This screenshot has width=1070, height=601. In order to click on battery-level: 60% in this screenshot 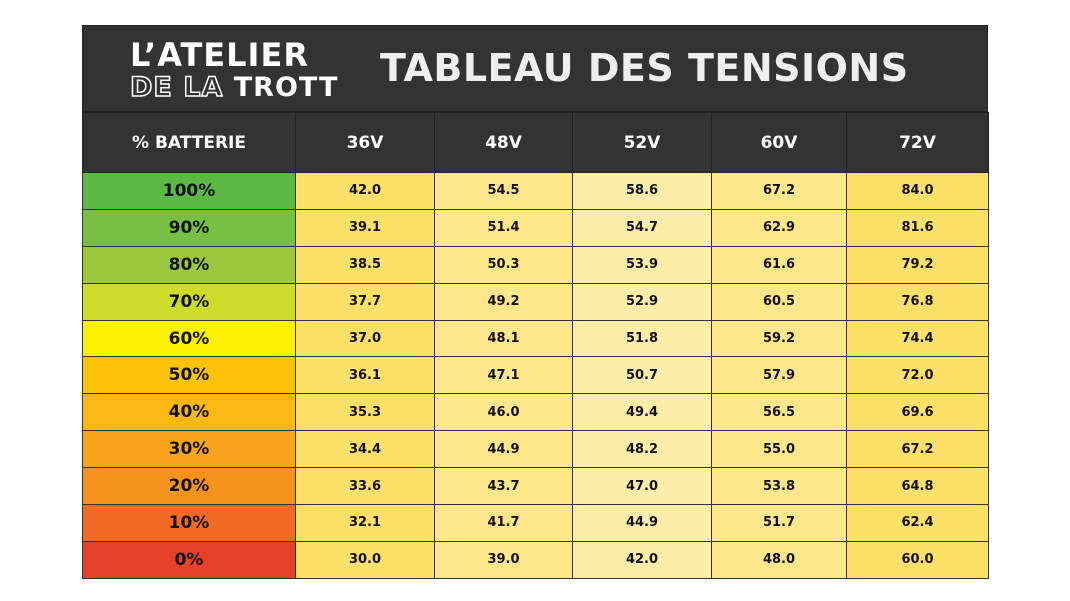, I will do `click(189, 338)`.